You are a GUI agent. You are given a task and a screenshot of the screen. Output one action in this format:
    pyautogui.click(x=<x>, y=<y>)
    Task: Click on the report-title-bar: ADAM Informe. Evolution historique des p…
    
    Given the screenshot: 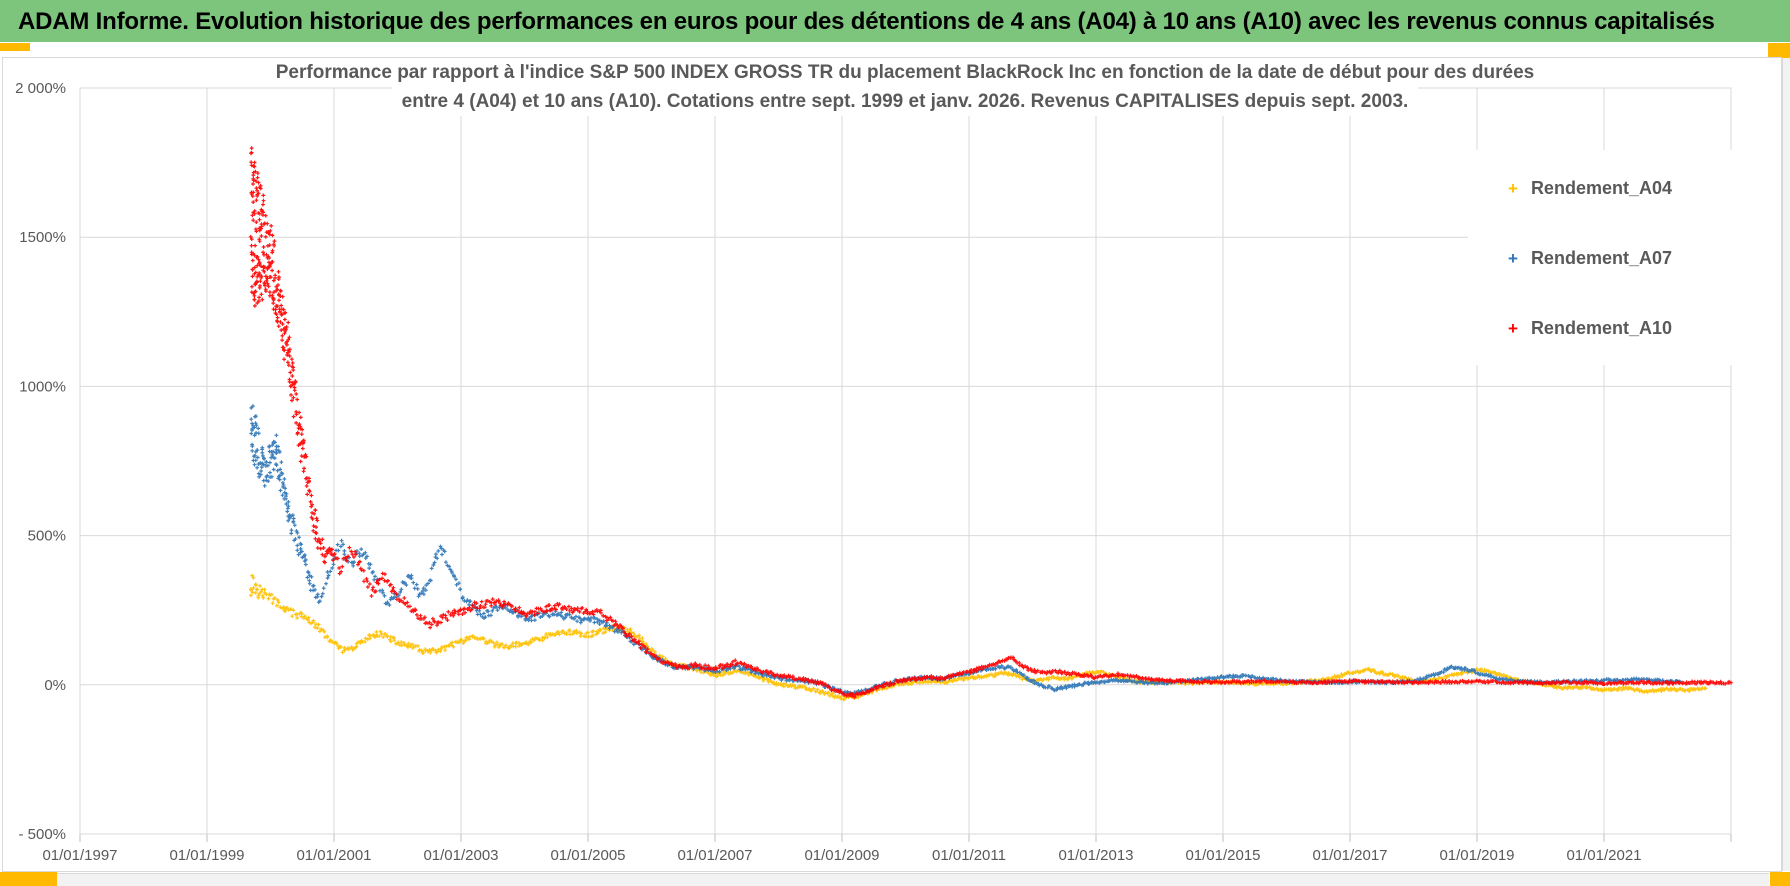 What is the action you would take?
    pyautogui.click(x=895, y=21)
    